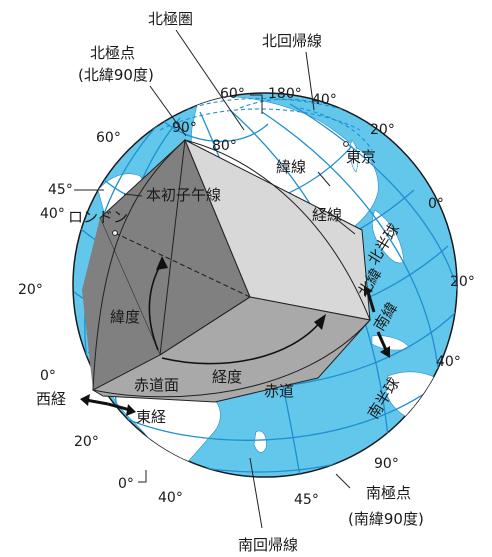 The image size is (492, 557). What do you see at coordinates (361, 157) in the screenshot?
I see `label-tokyo: 東京` at bounding box center [361, 157].